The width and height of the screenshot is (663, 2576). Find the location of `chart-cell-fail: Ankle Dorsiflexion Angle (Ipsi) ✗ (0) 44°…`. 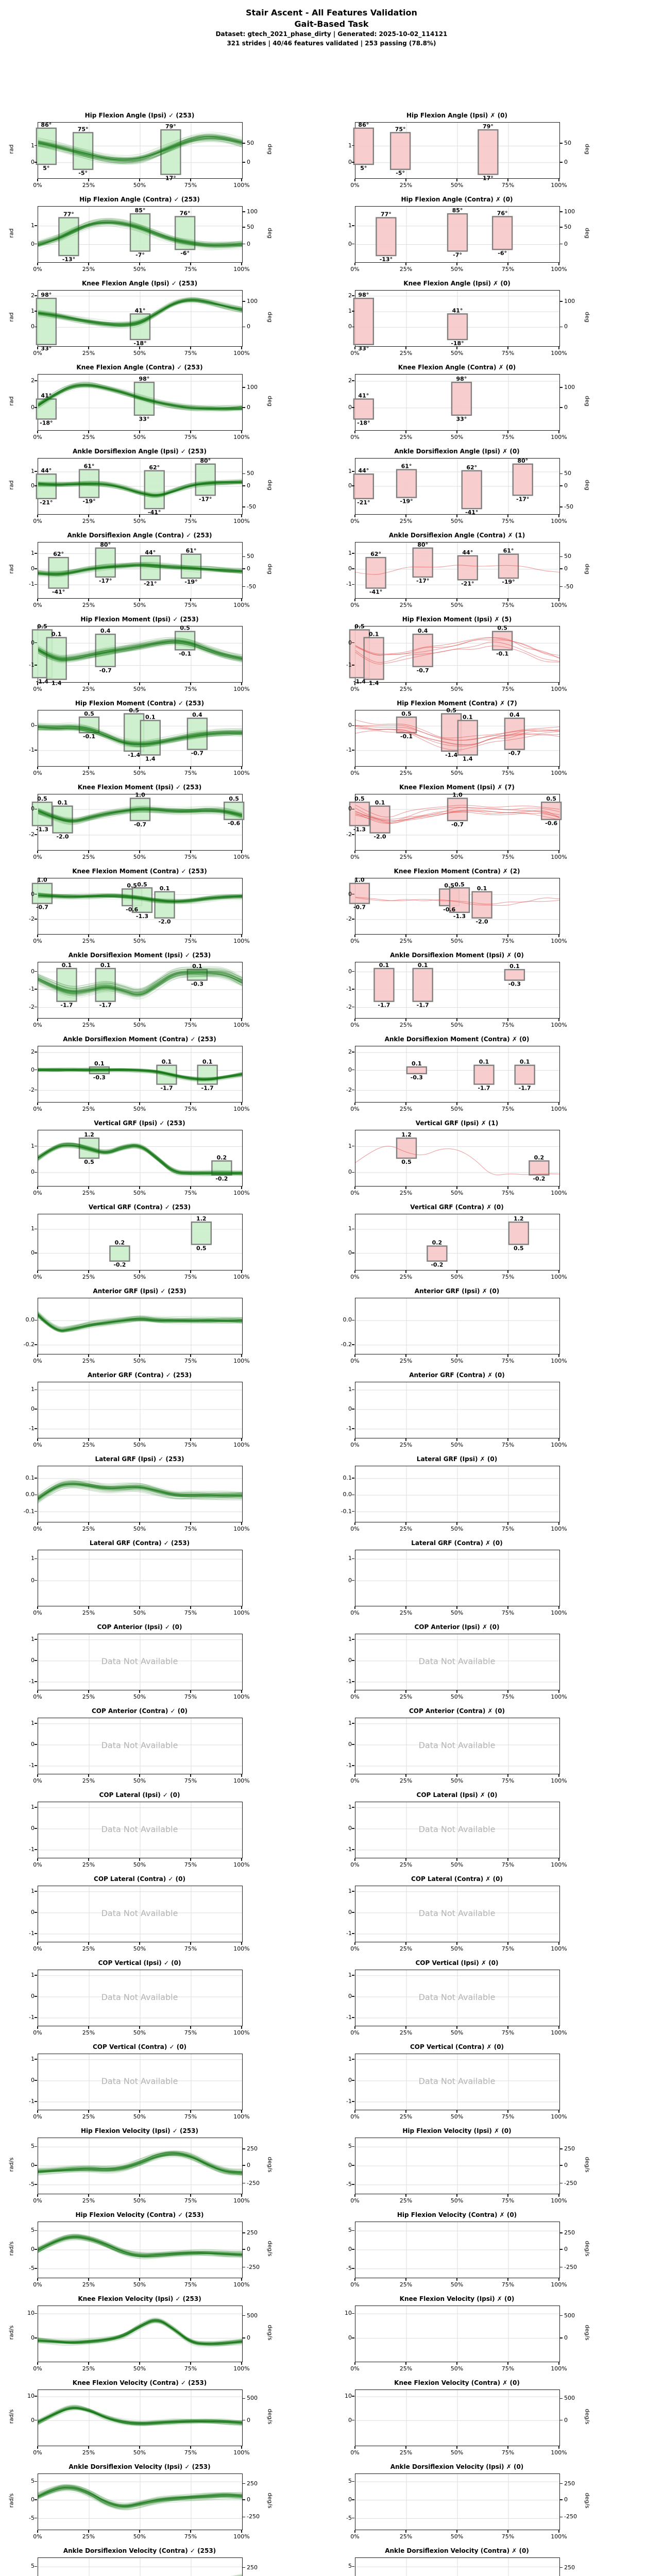

chart-cell-fail: Ankle Dorsiflexion Angle (Ipsi) ✗ (0) 44°… is located at coordinates (497, 487).